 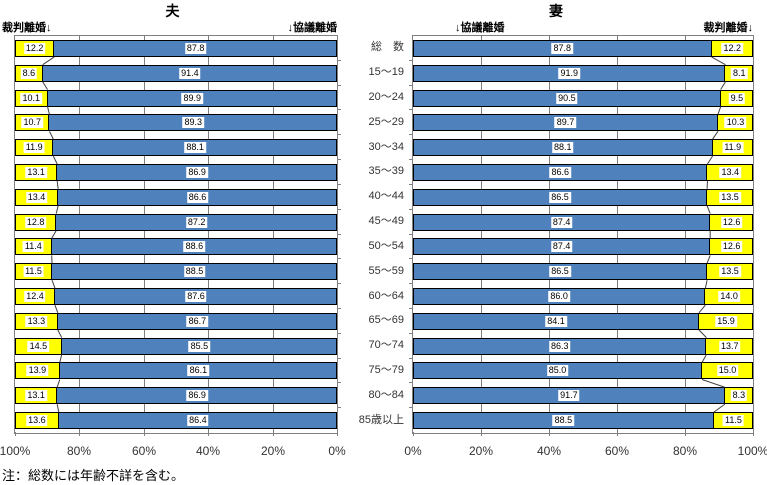 I want to click on data-label: 88.1, so click(x=195, y=148).